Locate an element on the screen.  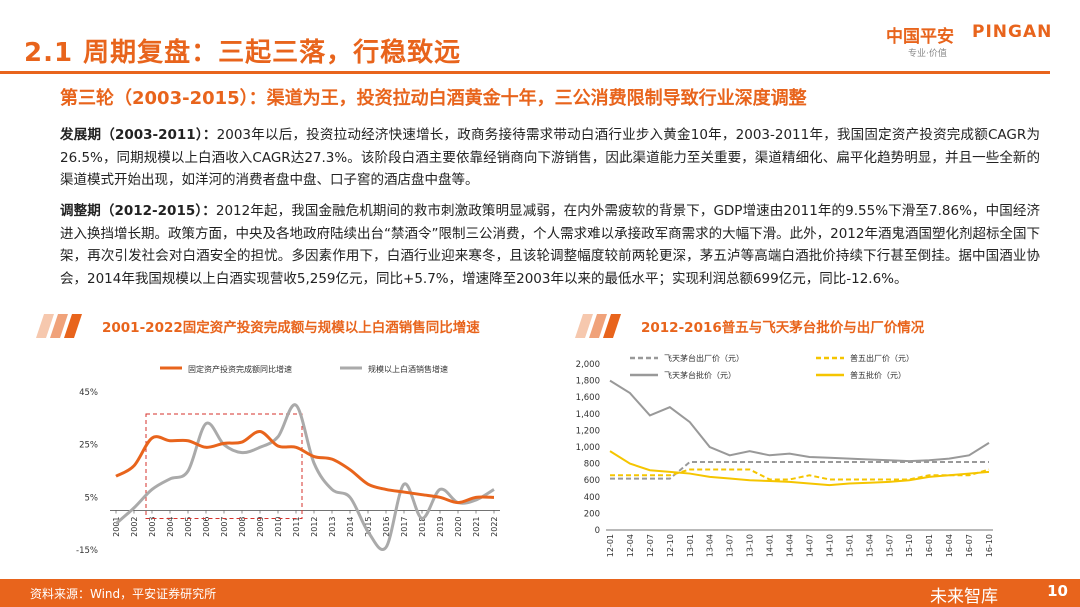
series-feitian-factory is located at coordinates (799, 470).